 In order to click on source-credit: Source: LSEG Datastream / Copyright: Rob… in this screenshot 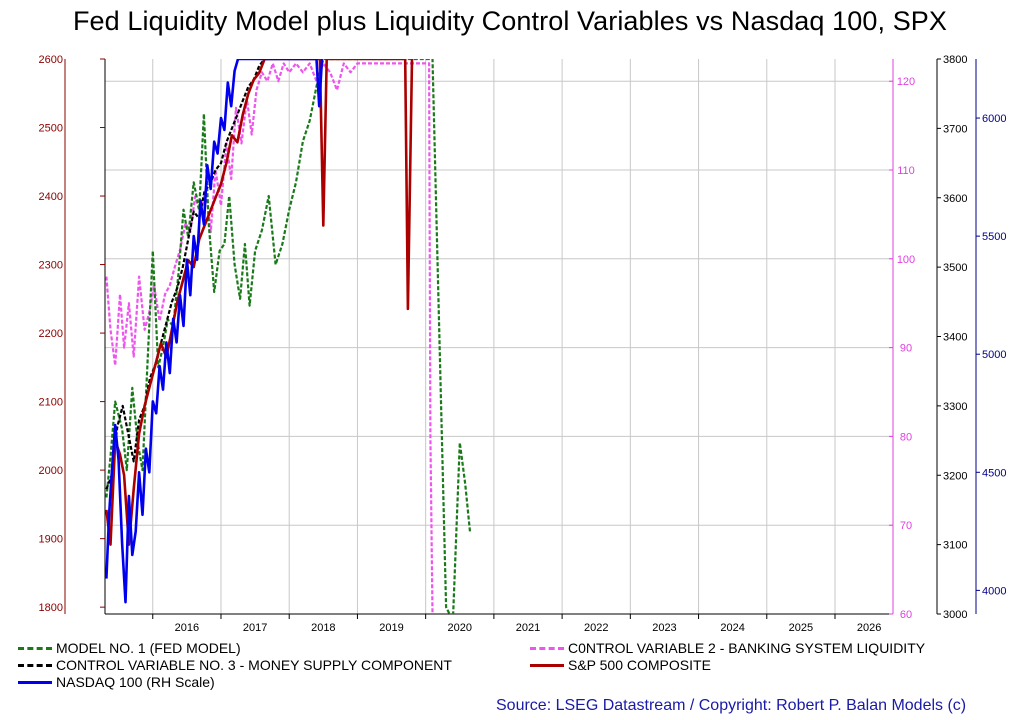, I will do `click(731, 705)`.